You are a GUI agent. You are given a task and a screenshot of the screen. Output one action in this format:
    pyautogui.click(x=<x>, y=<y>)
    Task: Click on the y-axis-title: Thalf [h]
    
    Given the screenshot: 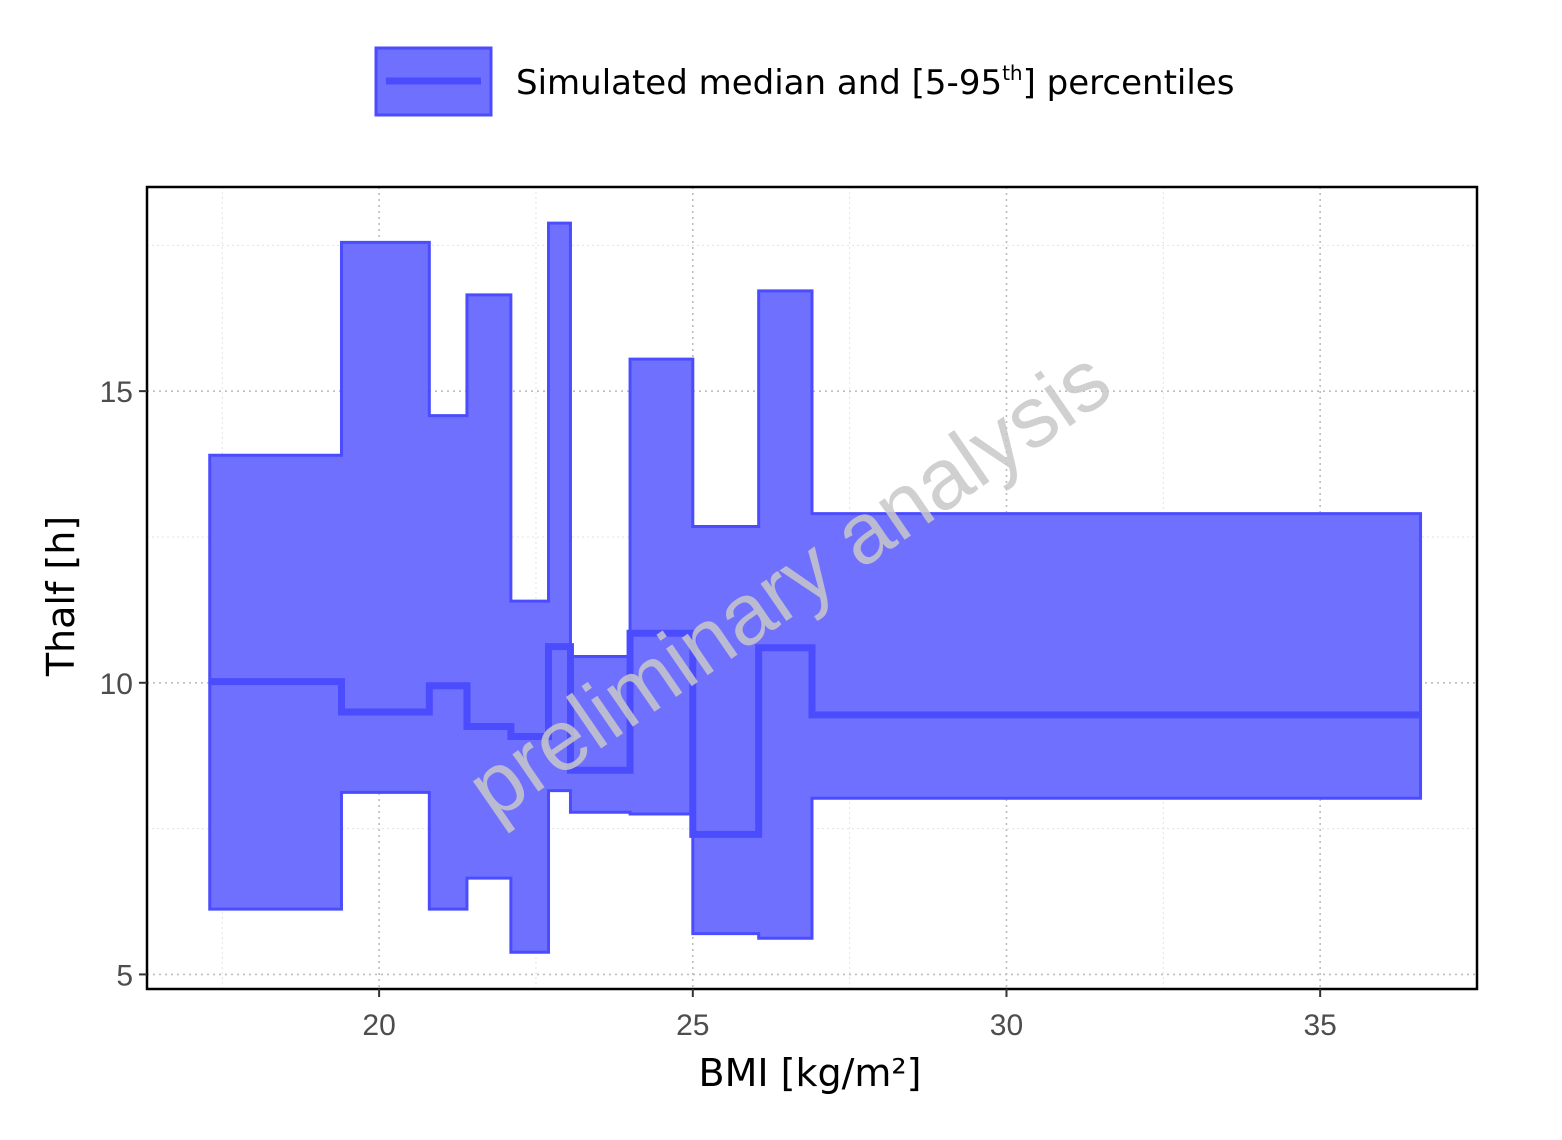 What is the action you would take?
    pyautogui.click(x=61, y=596)
    